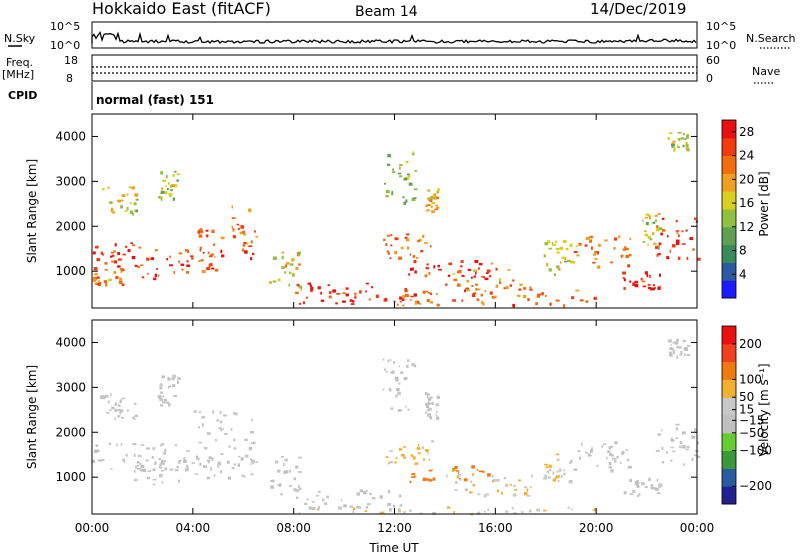 This screenshot has width=800, height=554. Describe the element at coordinates (596, 528) in the screenshot. I see `x-tick-label: 20:00` at that location.